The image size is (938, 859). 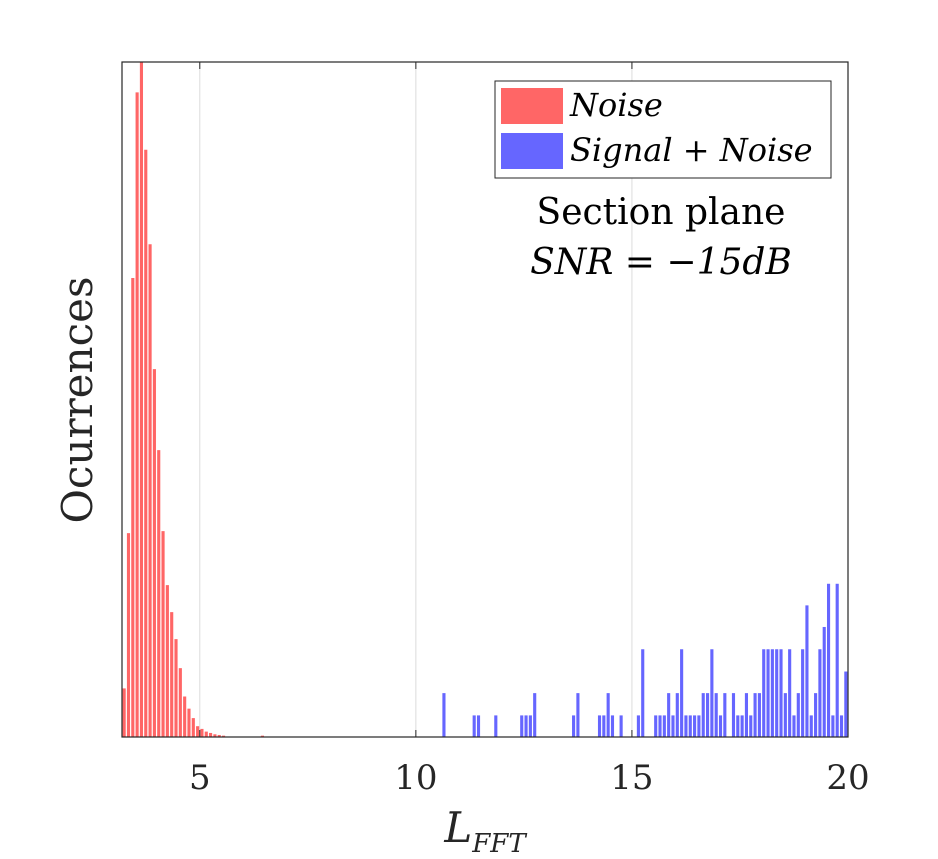 I want to click on legend-label-noise: Noise, so click(x=616, y=105).